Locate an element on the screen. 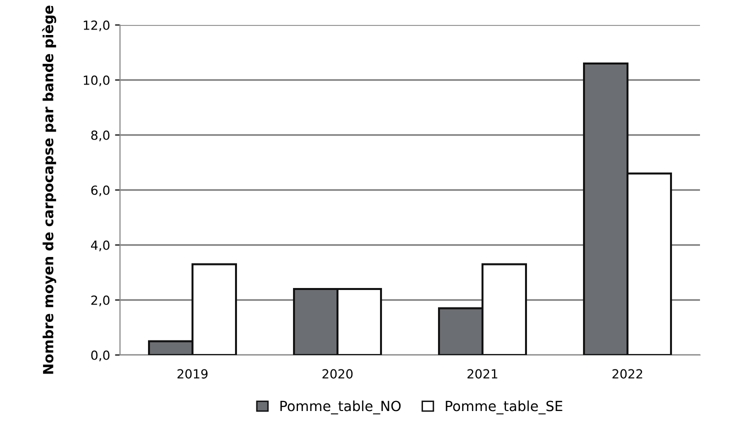 Image resolution: width=755 pixels, height=430 pixels. x-tick-label: 2022 is located at coordinates (627, 374).